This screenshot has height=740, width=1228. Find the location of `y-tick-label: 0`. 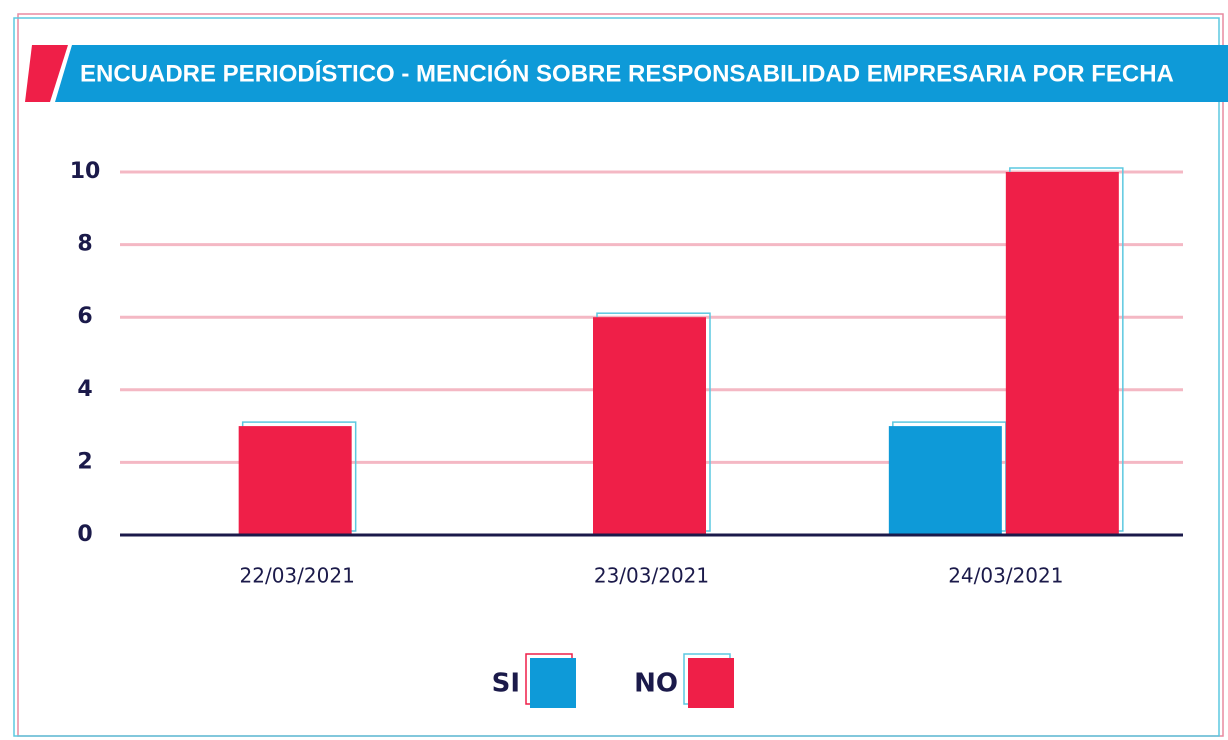

y-tick-label: 0 is located at coordinates (84, 534).